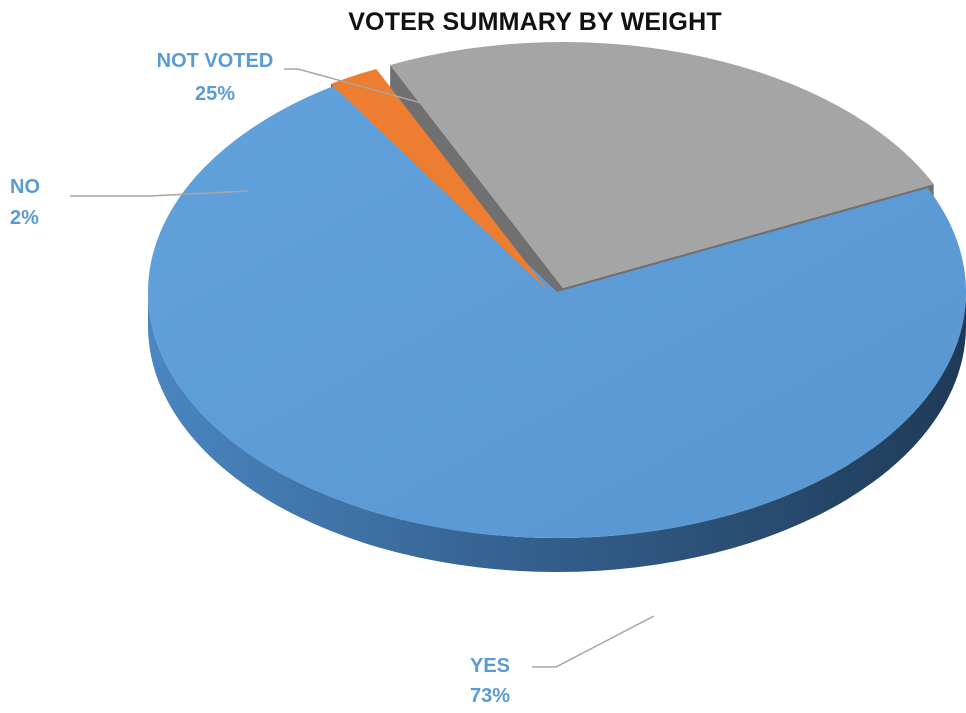 This screenshot has height=713, width=966. I want to click on category-label-yes: YES, so click(490, 666).